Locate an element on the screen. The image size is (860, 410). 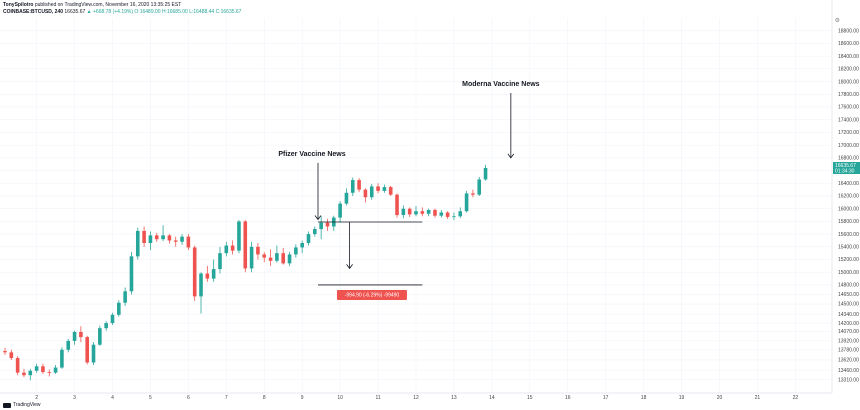
tradingview-logo: TradingView is located at coordinates (22, 405).